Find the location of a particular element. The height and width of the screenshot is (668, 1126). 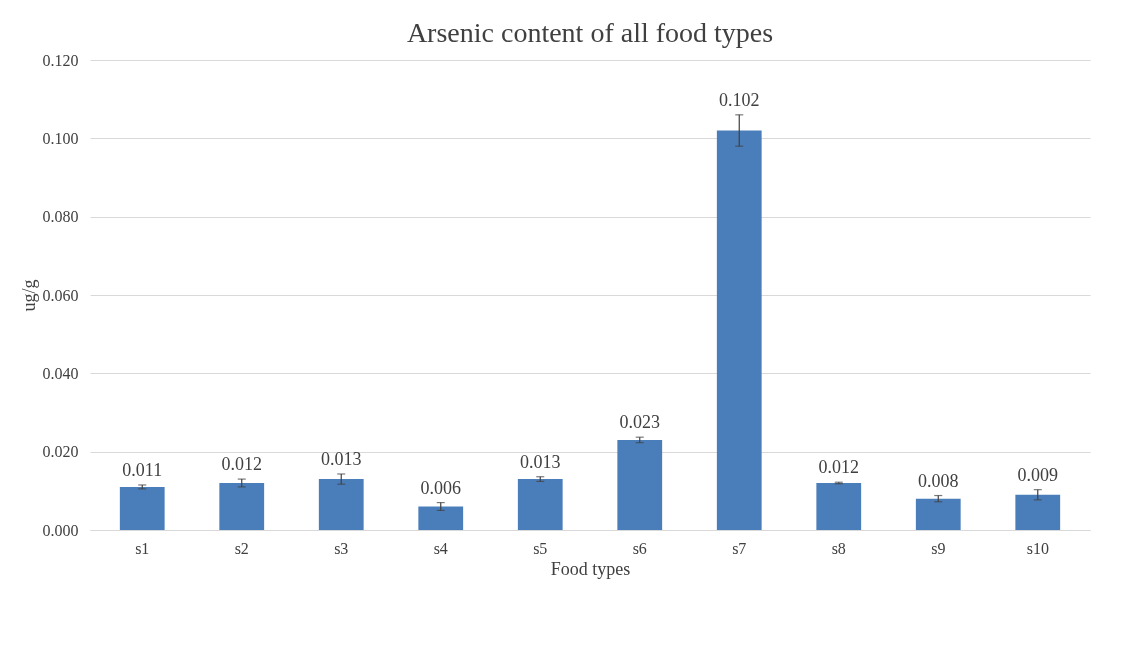

x-axis-title: Food types is located at coordinates (590, 568).